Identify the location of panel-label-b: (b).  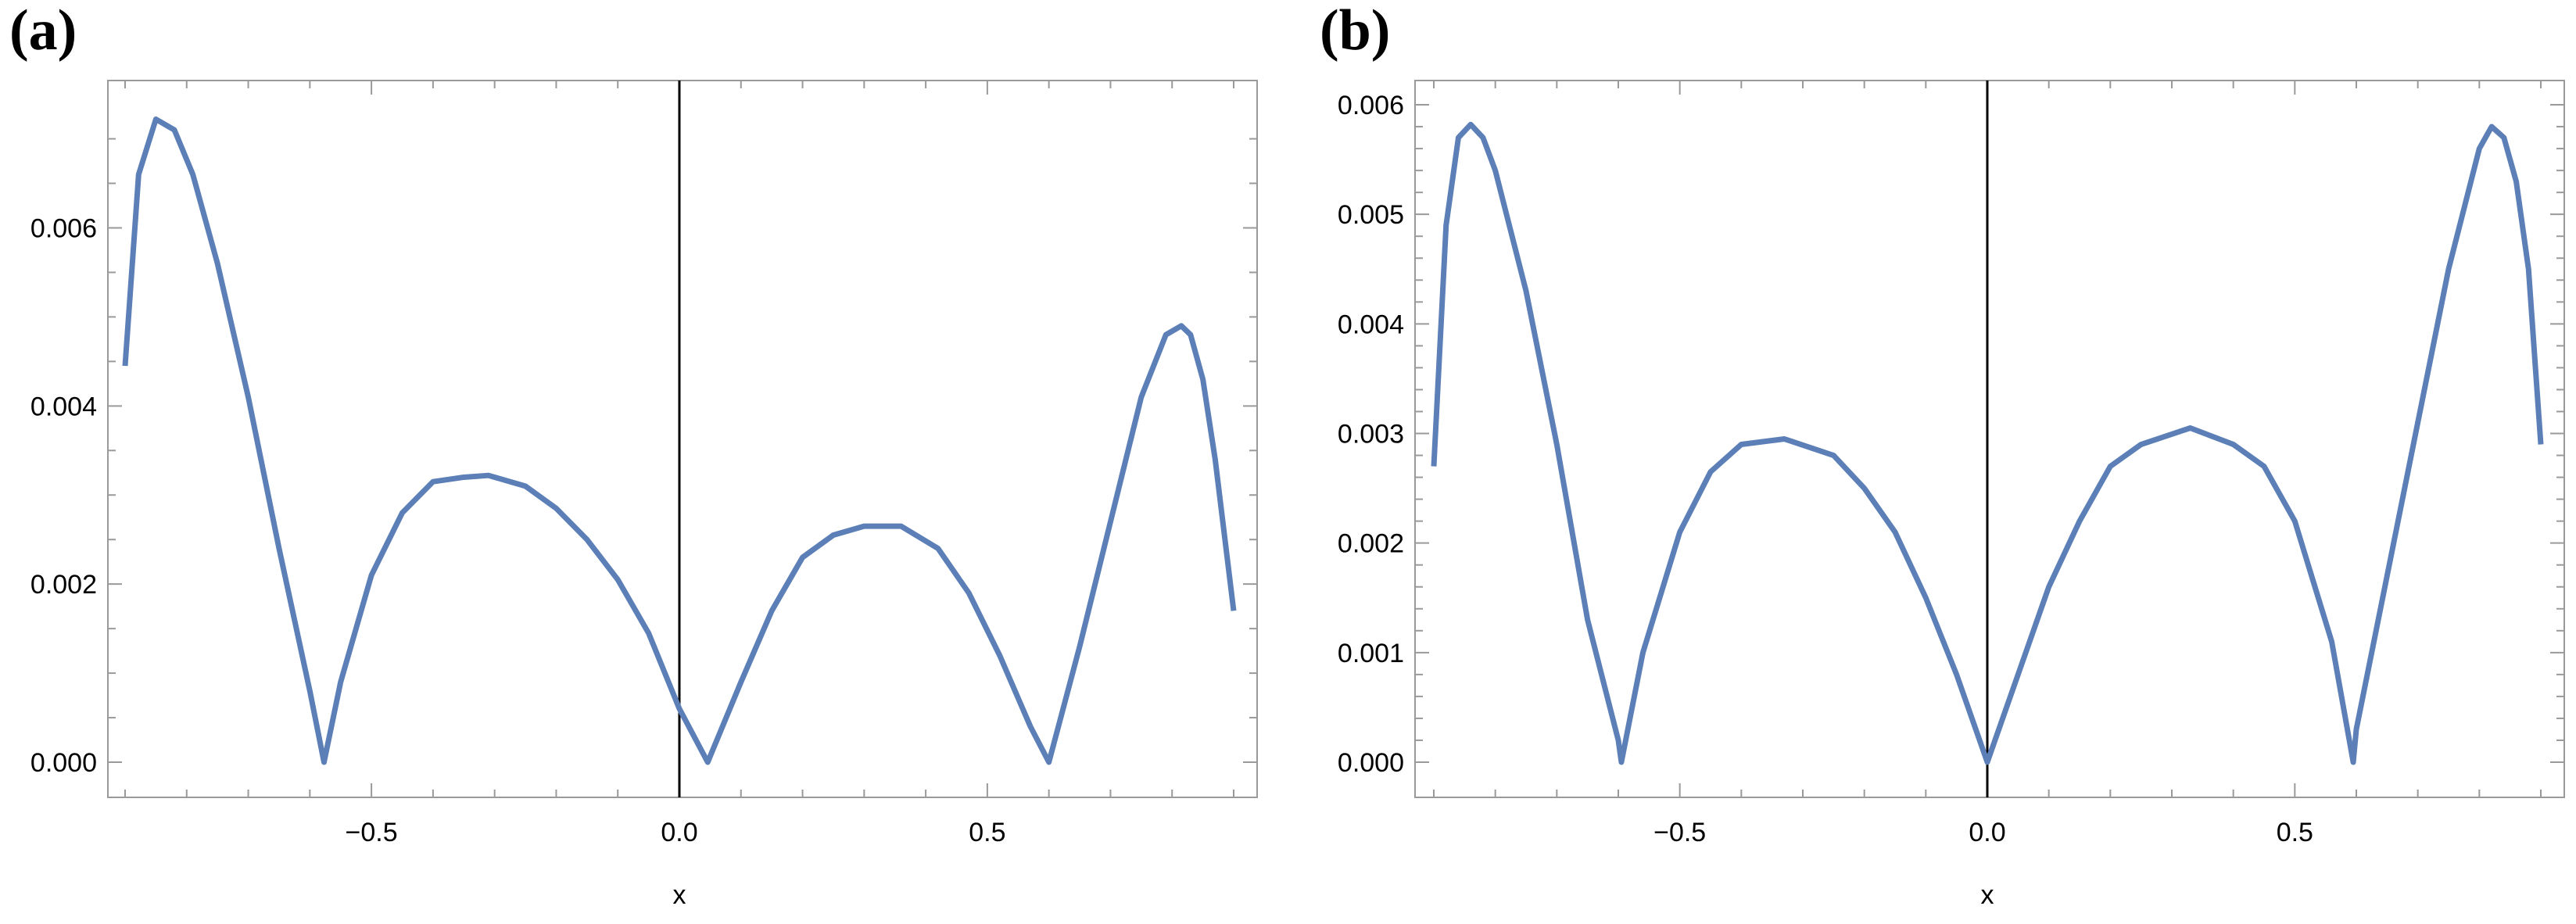
(1355, 31).